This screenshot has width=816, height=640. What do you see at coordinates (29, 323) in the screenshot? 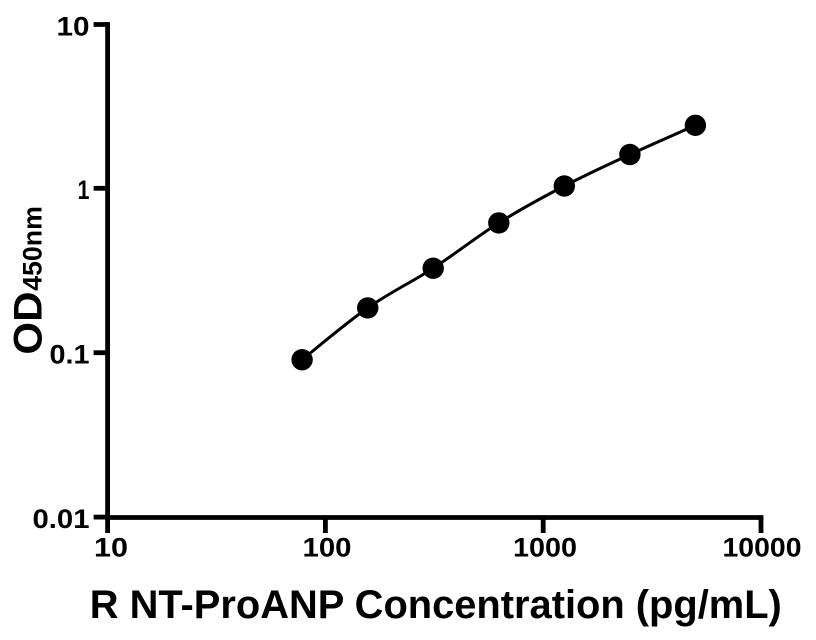
I see `svg-text: OD` at bounding box center [29, 323].